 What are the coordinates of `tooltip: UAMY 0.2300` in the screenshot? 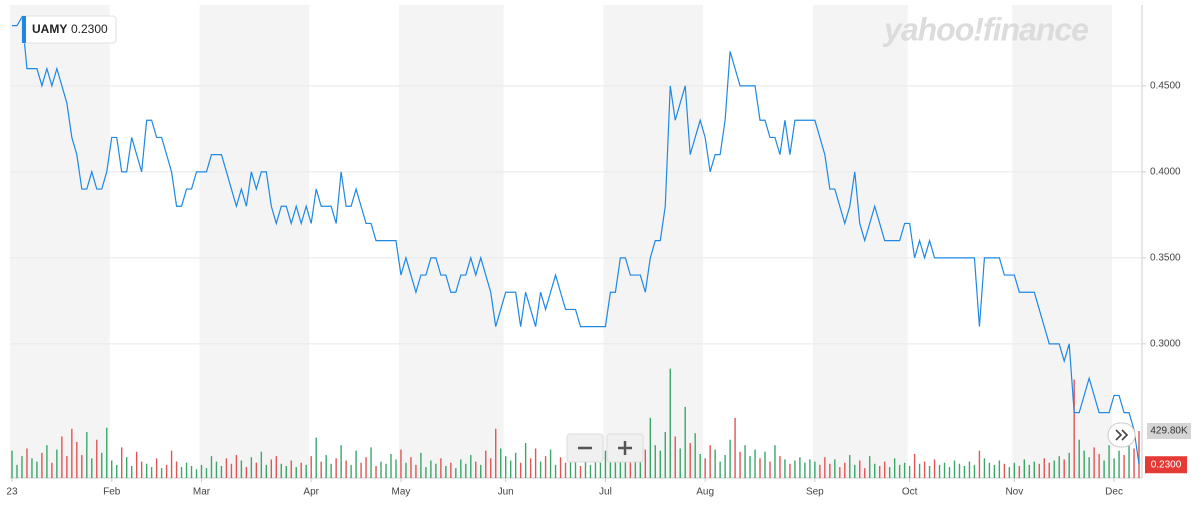 It's located at (69, 29).